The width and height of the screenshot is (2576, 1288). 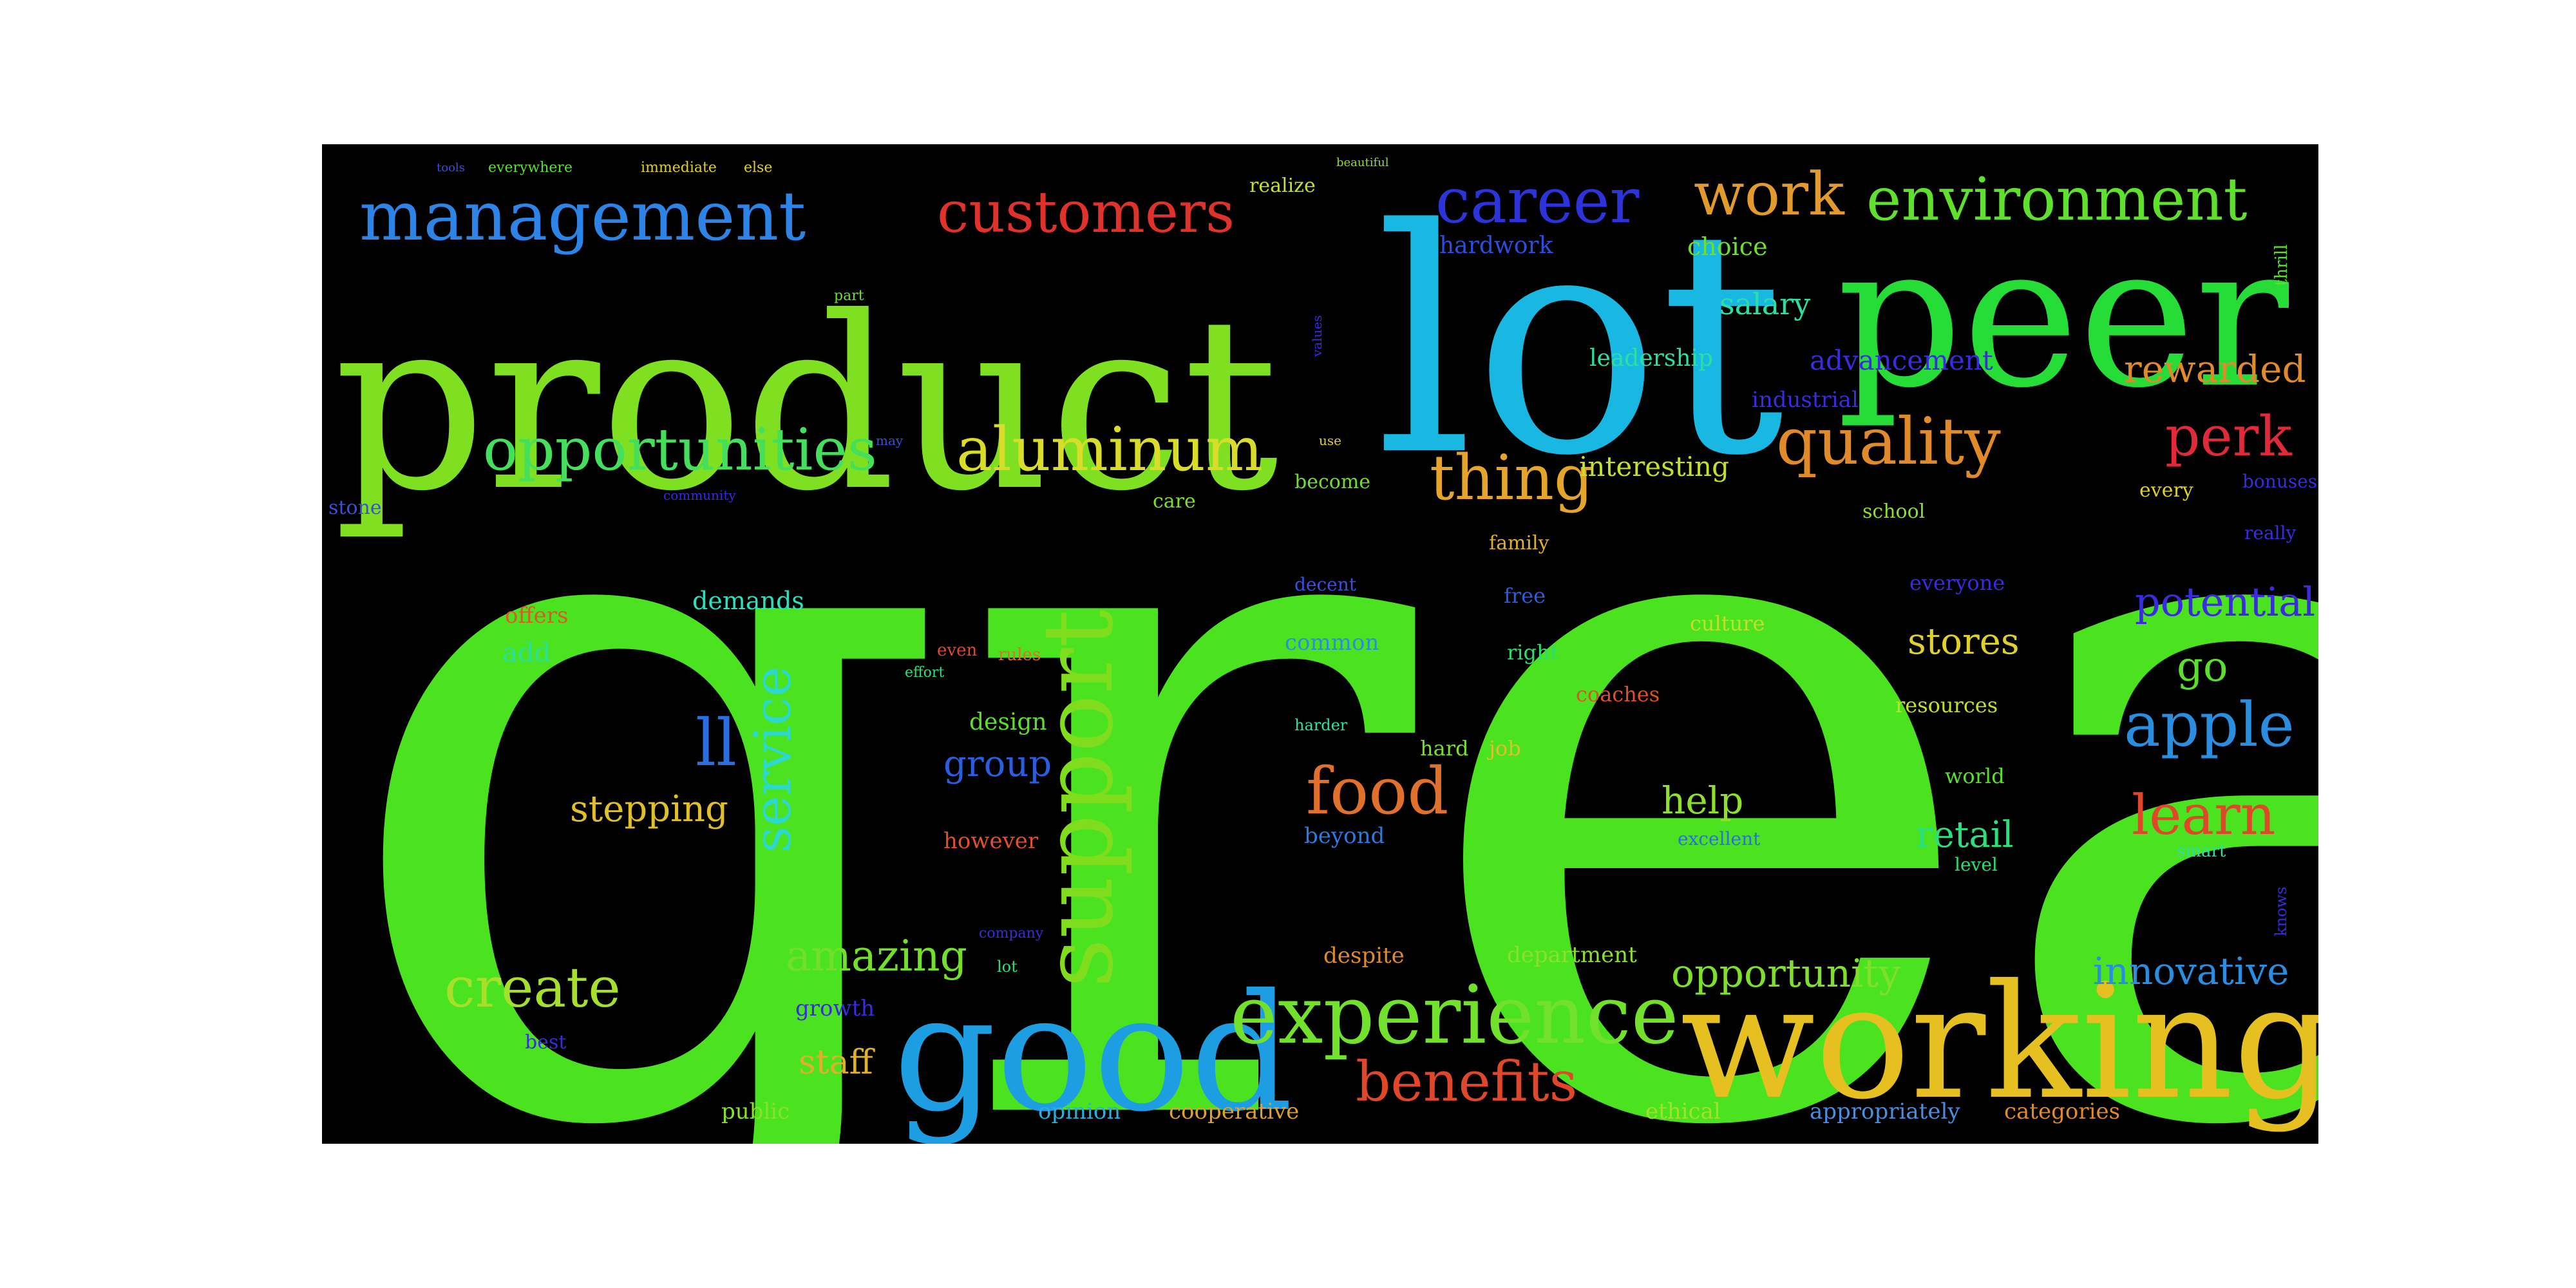 I want to click on word-environment: environment, so click(x=2057, y=199).